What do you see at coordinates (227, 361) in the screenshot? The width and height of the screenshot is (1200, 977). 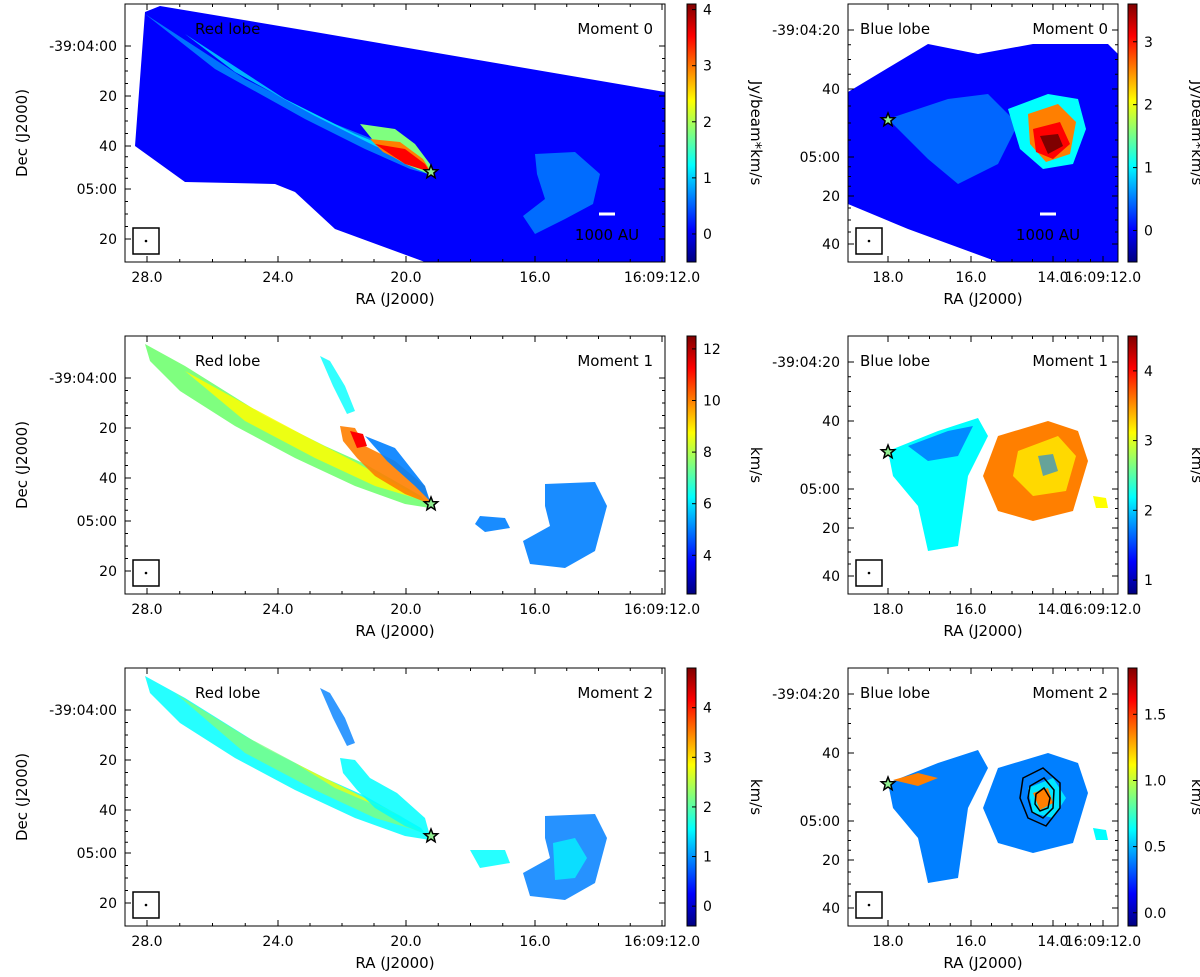 I see `lobe-label: Red lobe` at bounding box center [227, 361].